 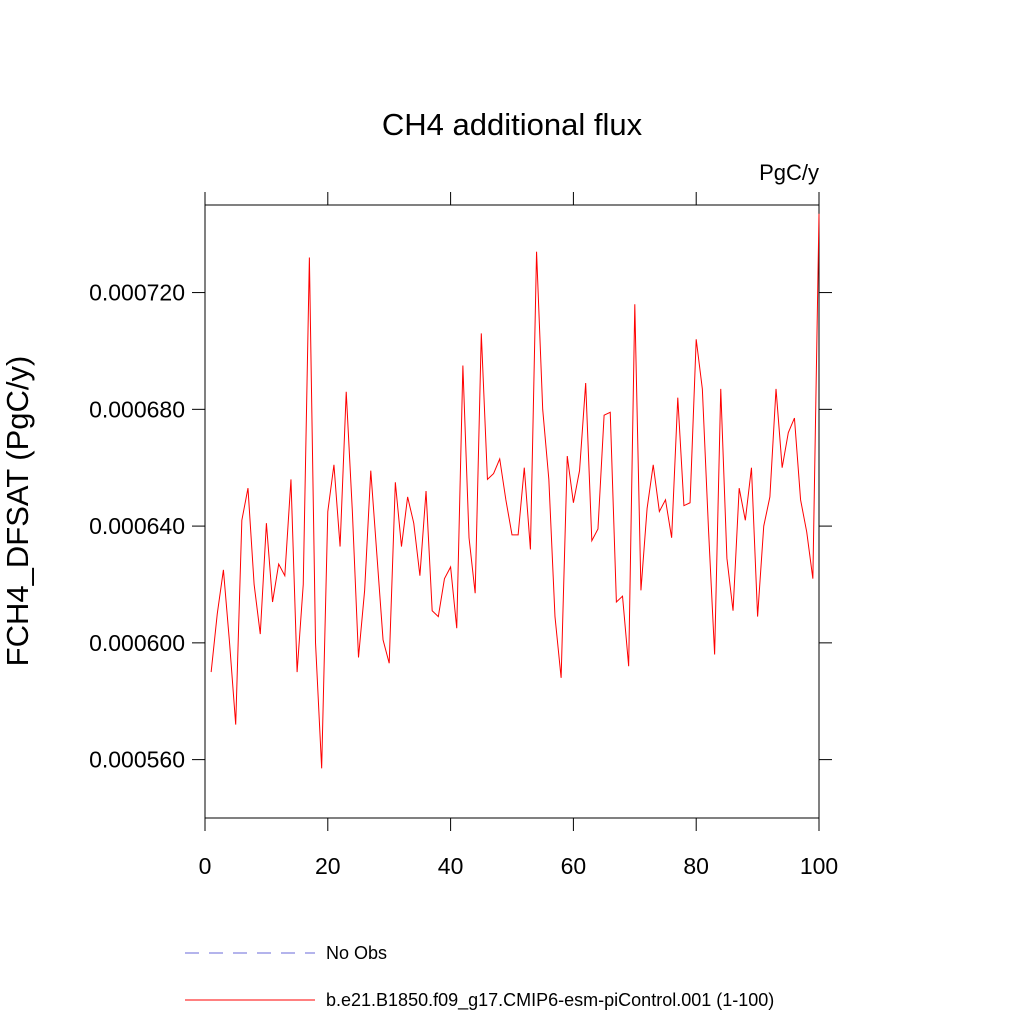 What do you see at coordinates (17, 511) in the screenshot?
I see `y-axis-label: FCH4_DFSAT (PgC/y)` at bounding box center [17, 511].